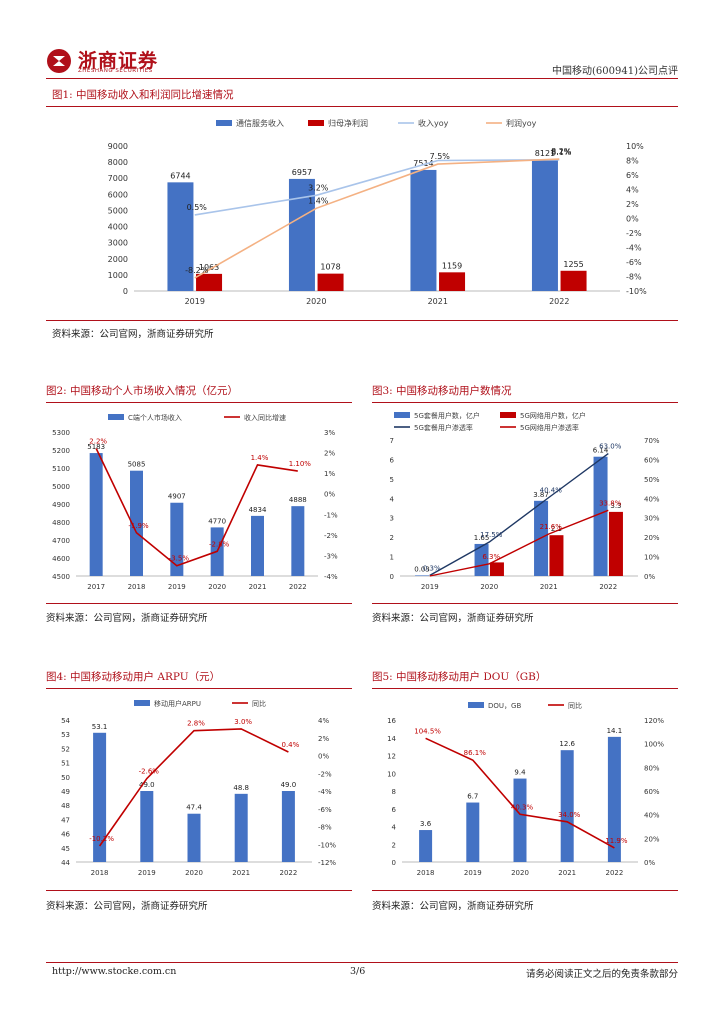 This screenshot has width=724, height=1024. I want to click on y2-tick-label: 10%, so click(635, 146).